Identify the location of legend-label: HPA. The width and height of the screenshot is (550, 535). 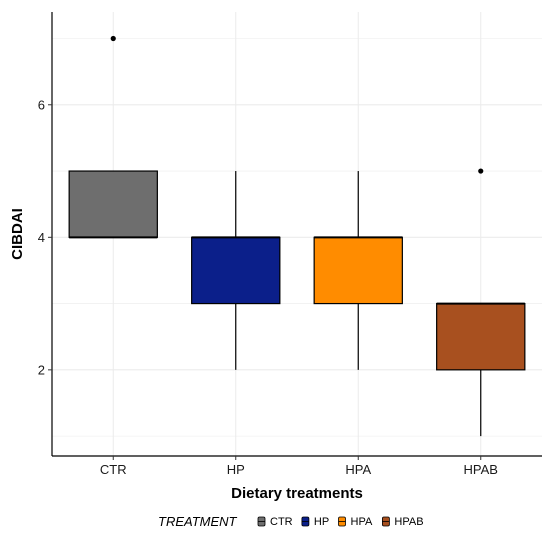
(362, 522).